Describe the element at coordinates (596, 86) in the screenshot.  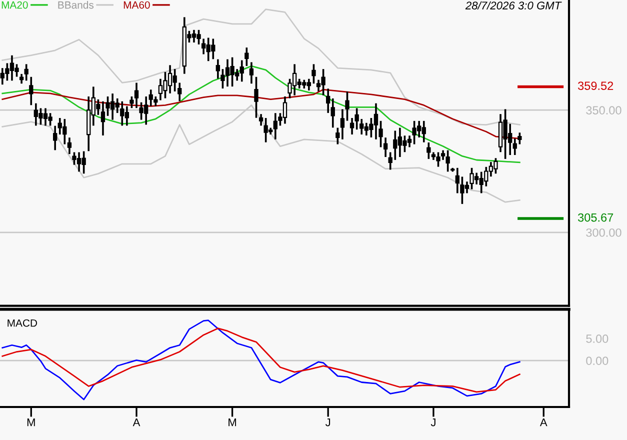
I see `ref-line-label: 359.52` at that location.